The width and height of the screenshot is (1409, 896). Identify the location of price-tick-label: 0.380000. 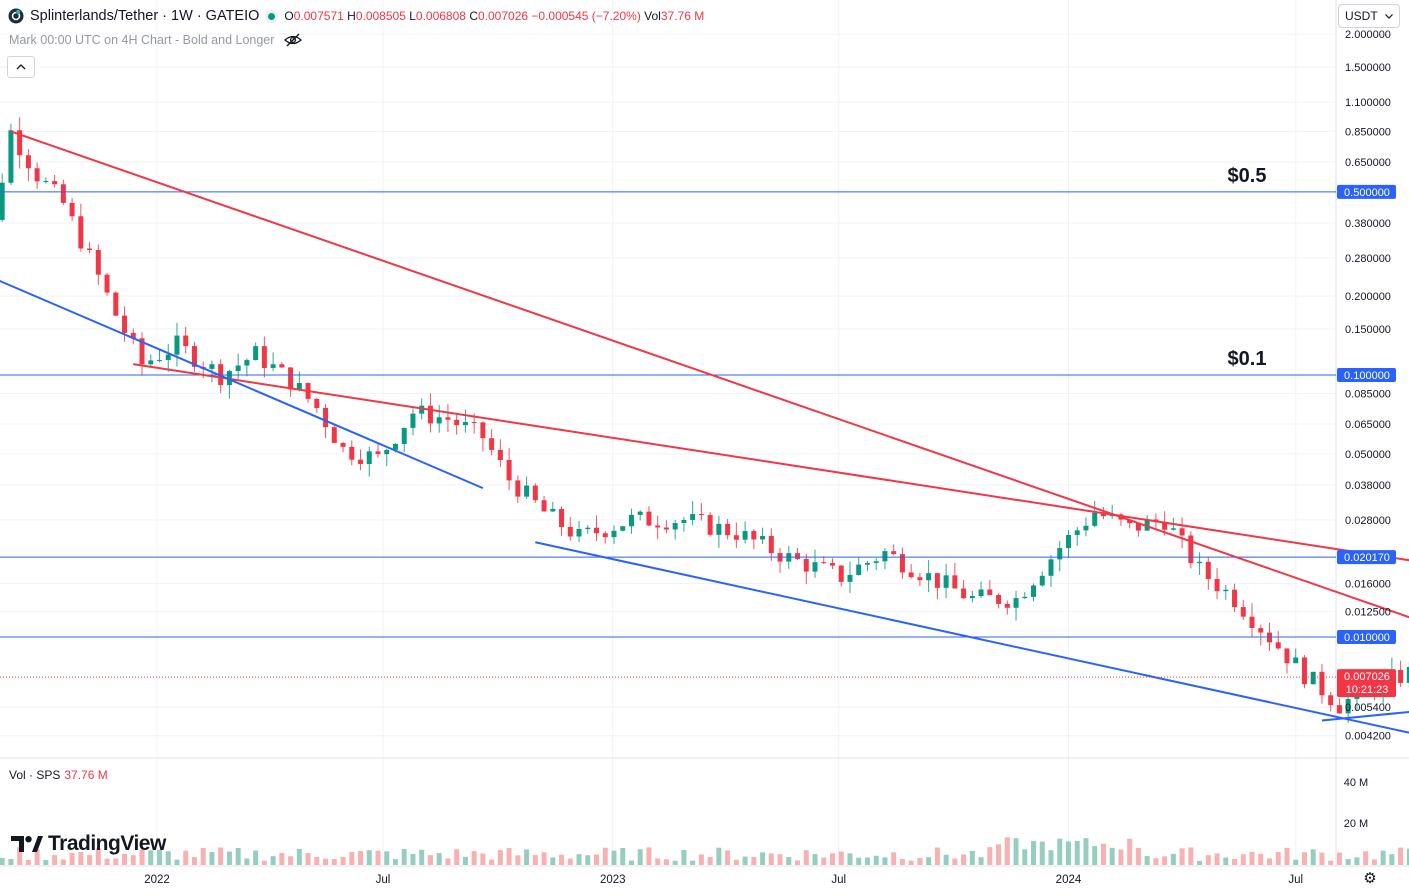
(1368, 224).